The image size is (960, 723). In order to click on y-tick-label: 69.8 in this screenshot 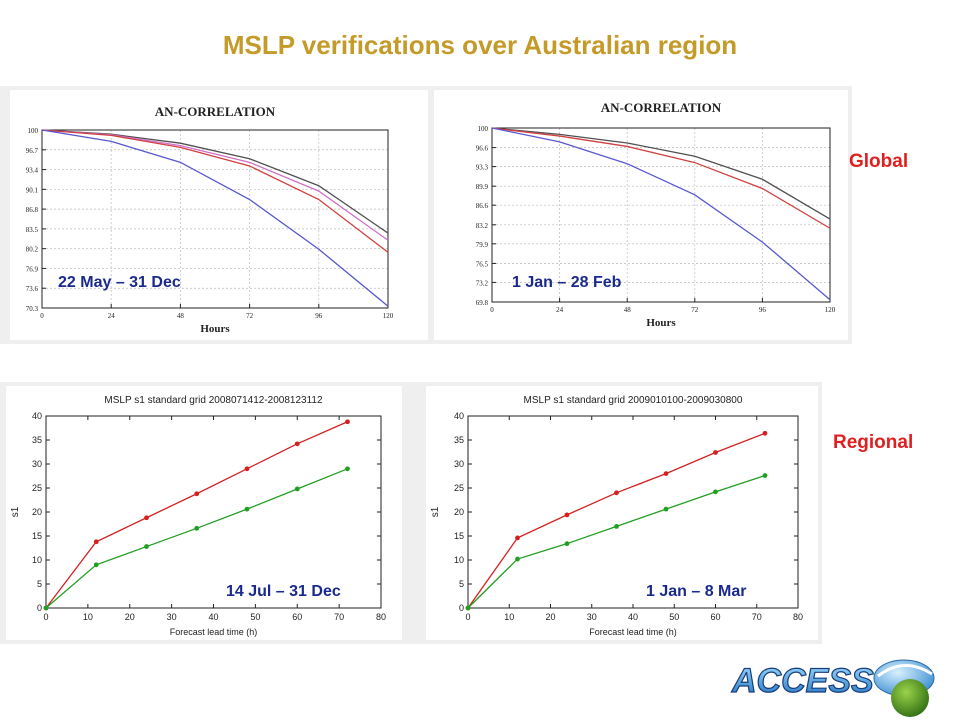, I will do `click(482, 303)`.